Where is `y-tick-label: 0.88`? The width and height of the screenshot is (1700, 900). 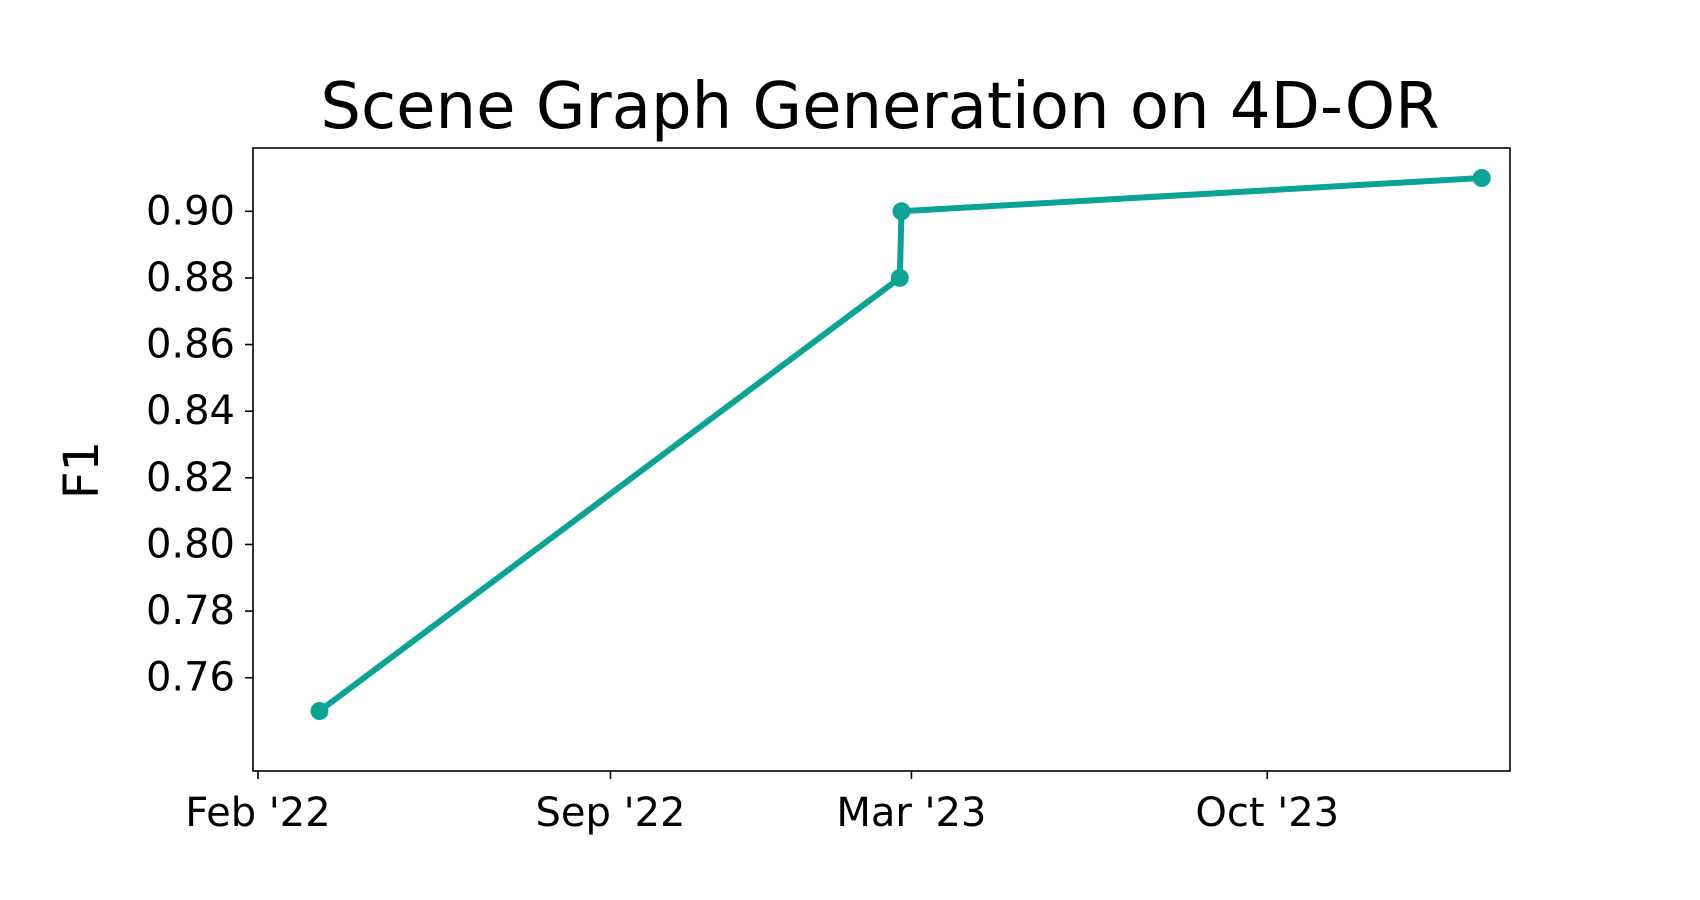
y-tick-label: 0.88 is located at coordinates (190, 278).